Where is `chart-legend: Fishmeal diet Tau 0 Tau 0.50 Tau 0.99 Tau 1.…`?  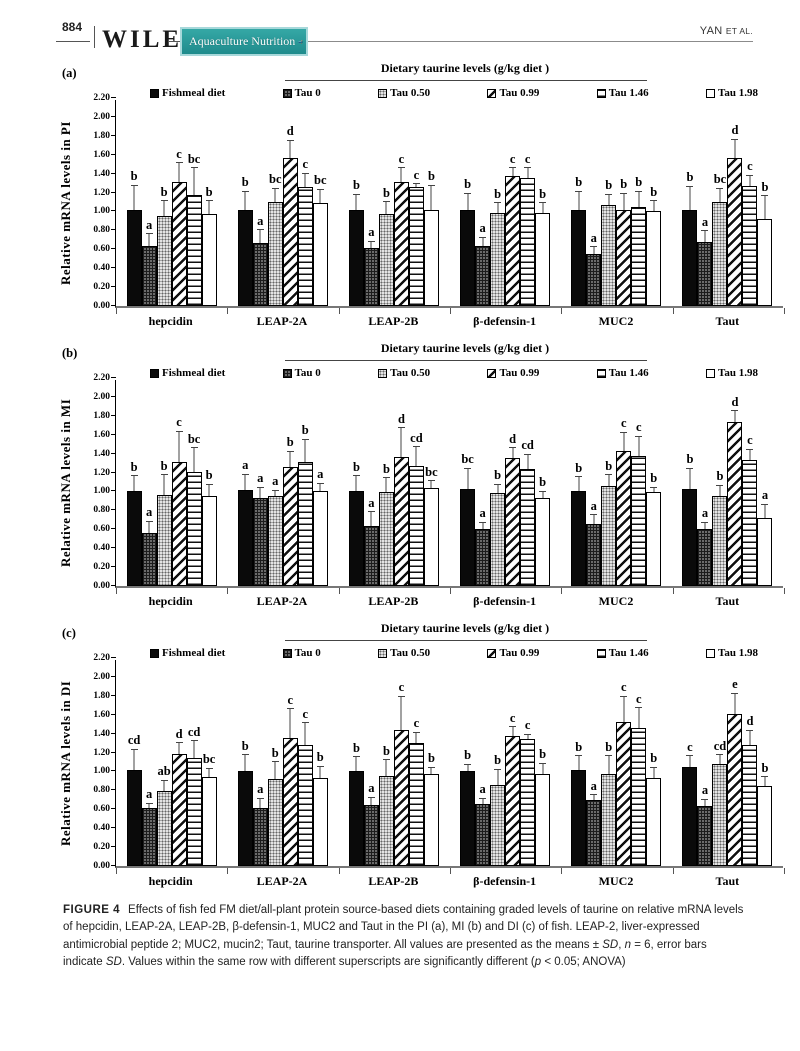
chart-legend: Fishmeal diet Tau 0 Tau 0.50 Tau 0.99 Tau 1.… is located at coordinates (454, 93).